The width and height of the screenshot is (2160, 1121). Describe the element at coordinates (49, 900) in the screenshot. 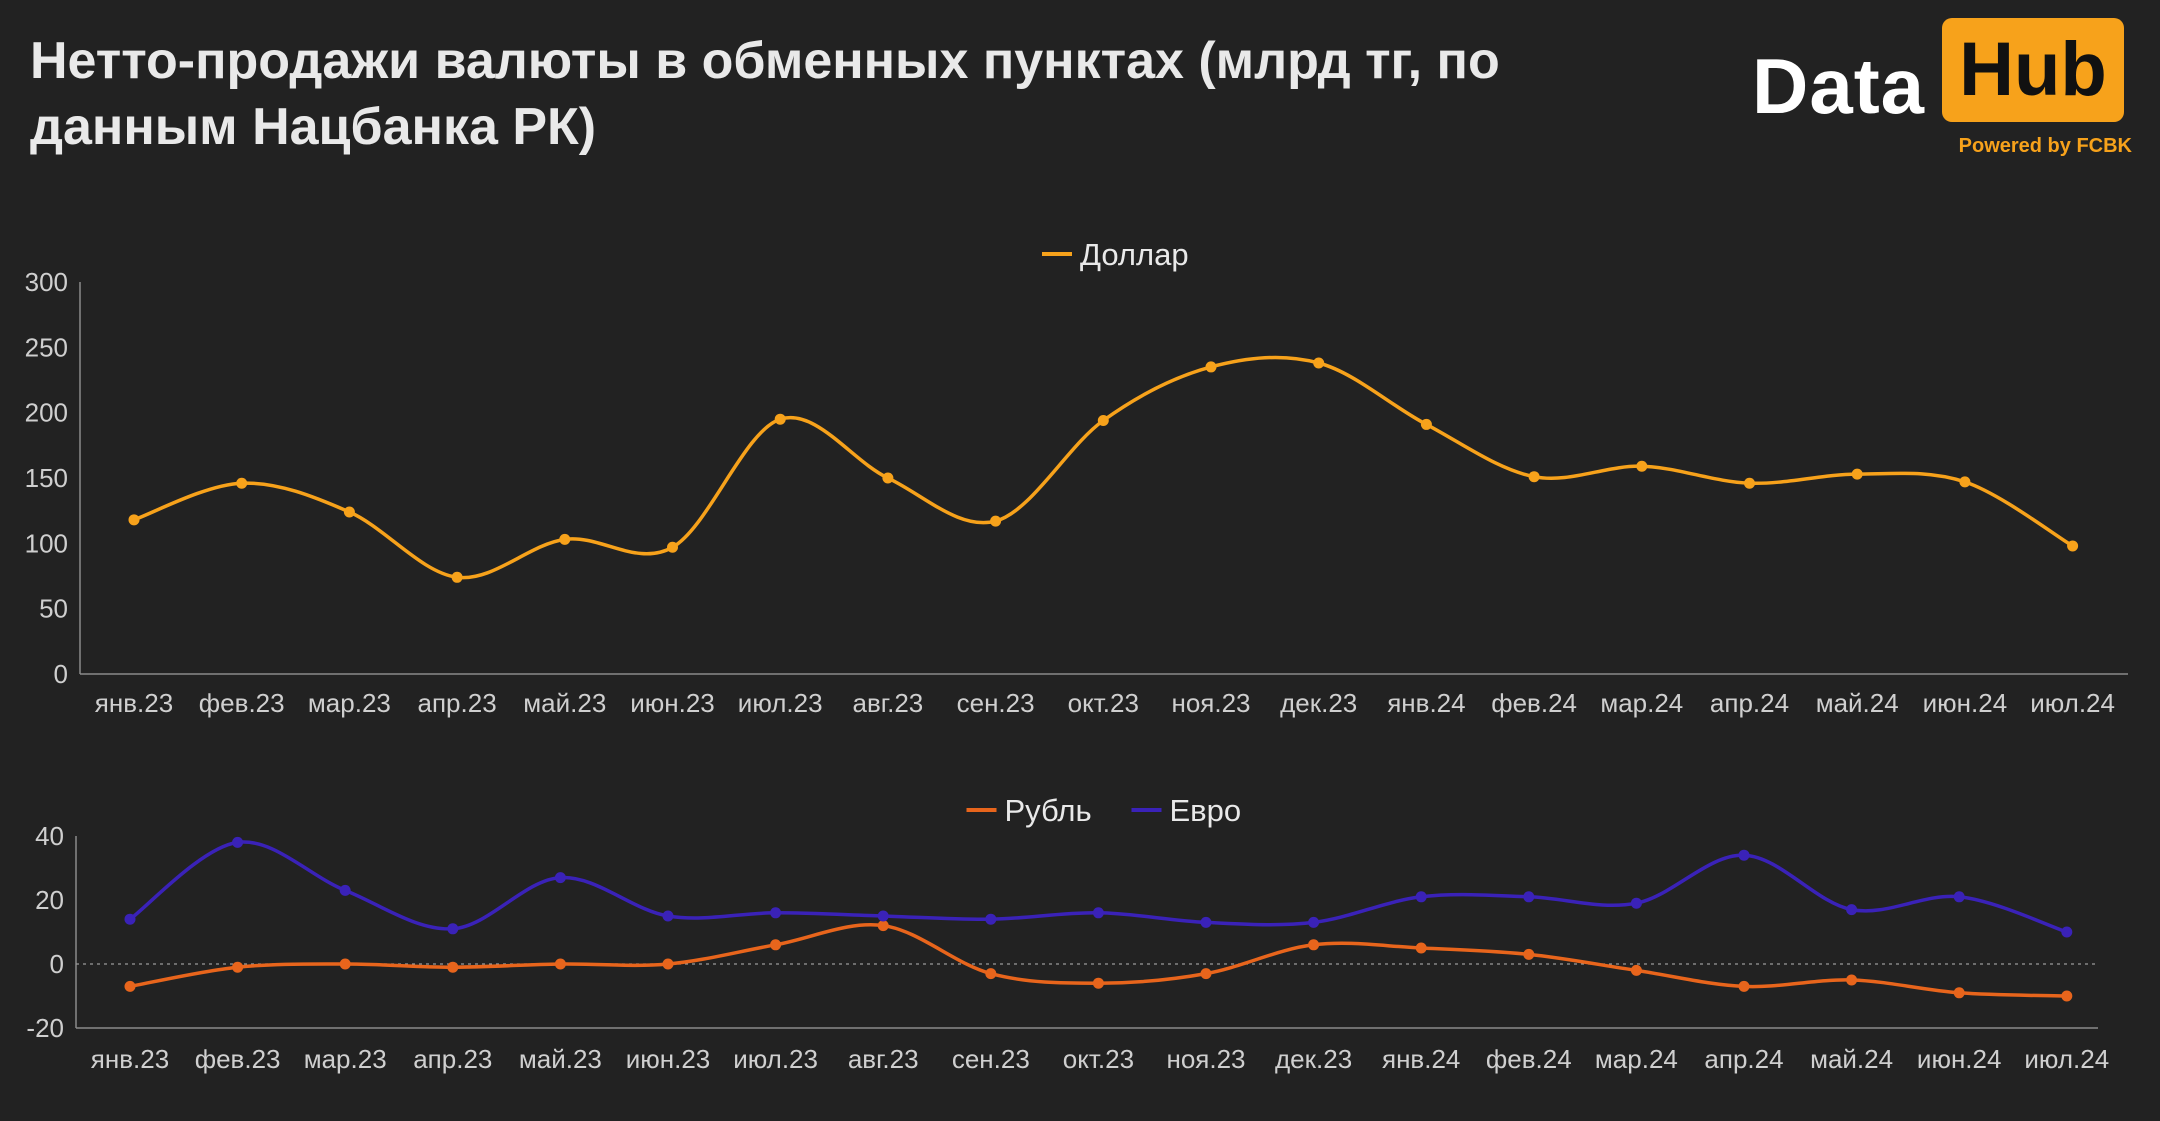

I see `y-tick-label: 20` at that location.